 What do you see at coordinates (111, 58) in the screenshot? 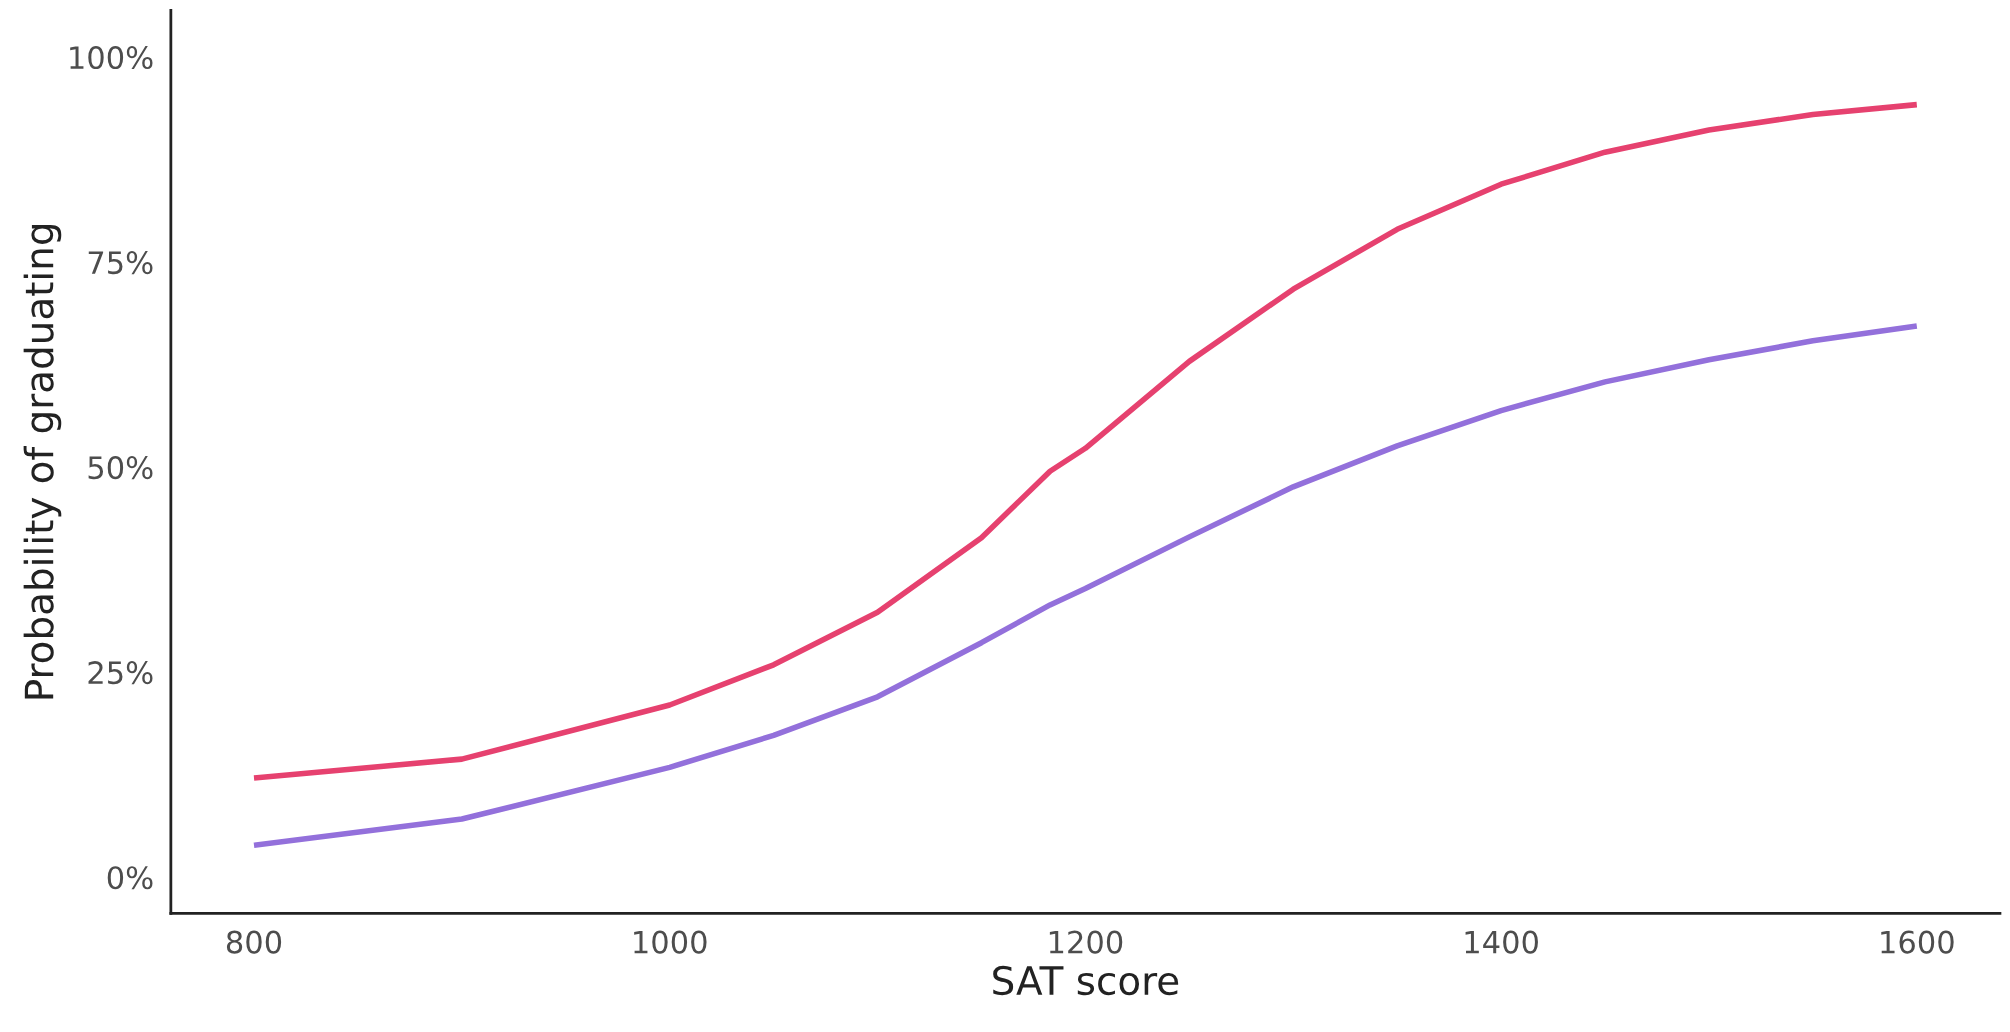
I see `y-tick-label: 100%` at bounding box center [111, 58].